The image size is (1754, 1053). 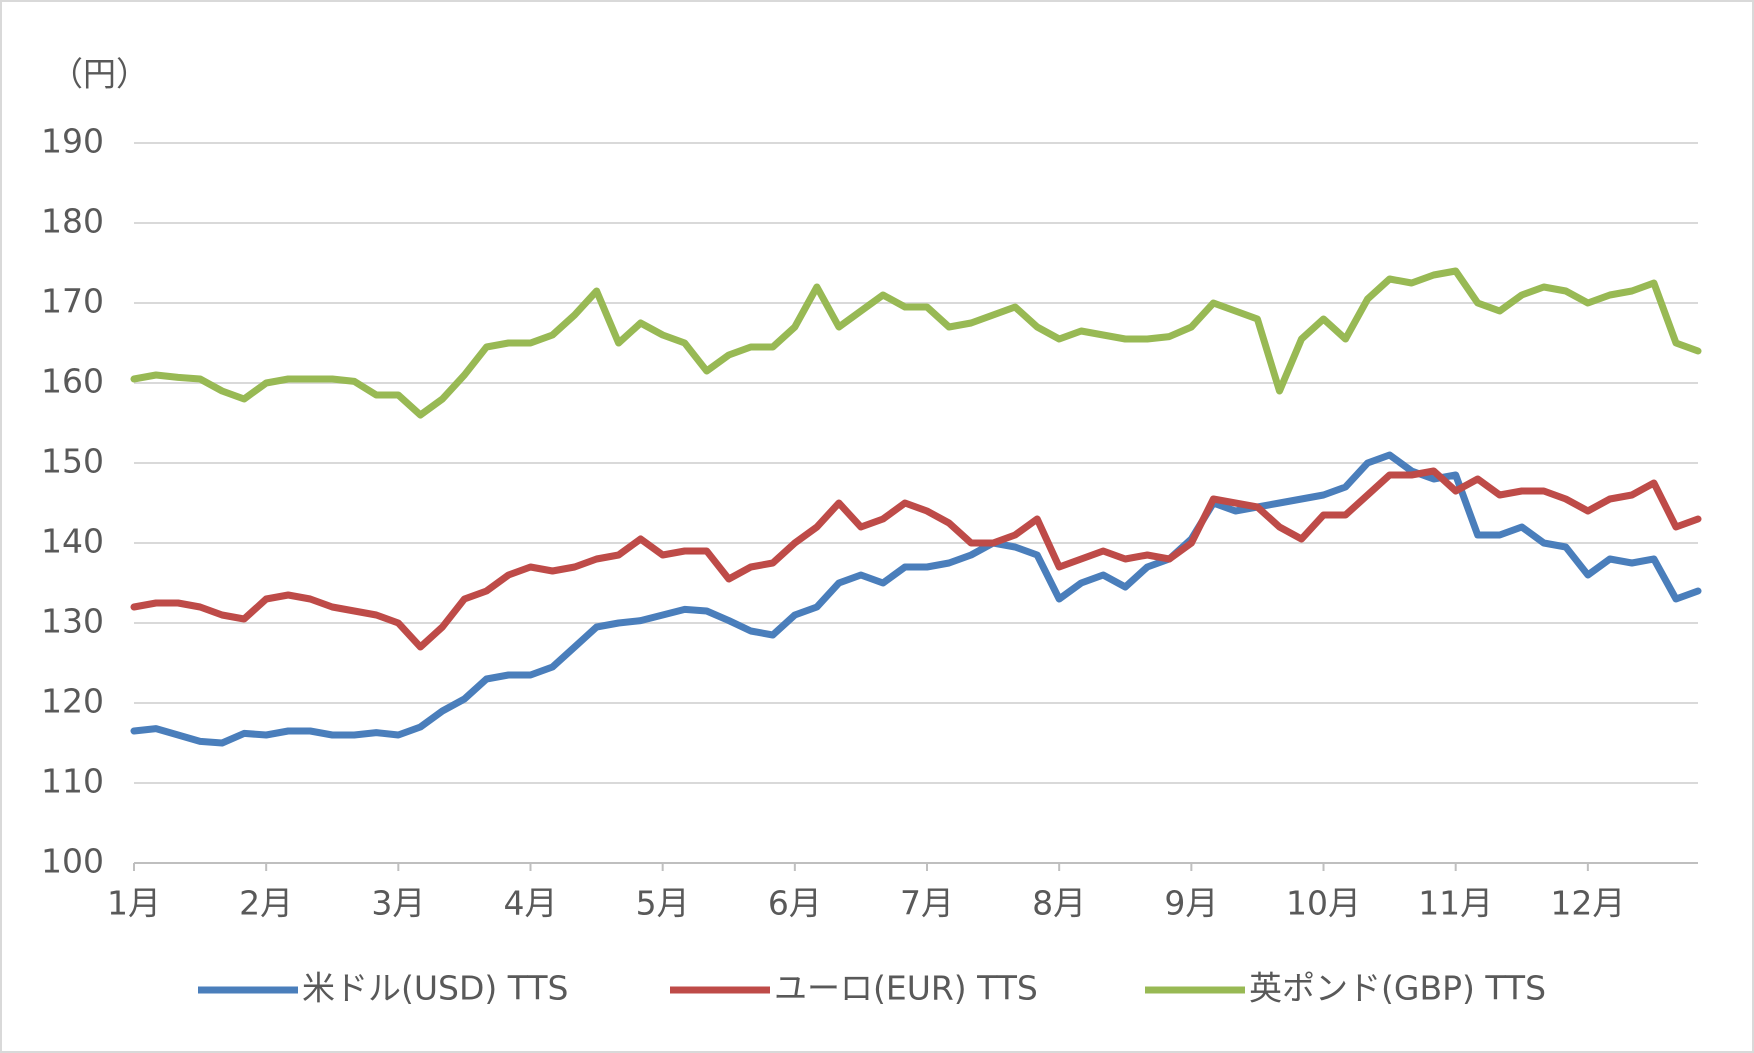 What do you see at coordinates (72, 701) in the screenshot?
I see `y-tick-label: 120` at bounding box center [72, 701].